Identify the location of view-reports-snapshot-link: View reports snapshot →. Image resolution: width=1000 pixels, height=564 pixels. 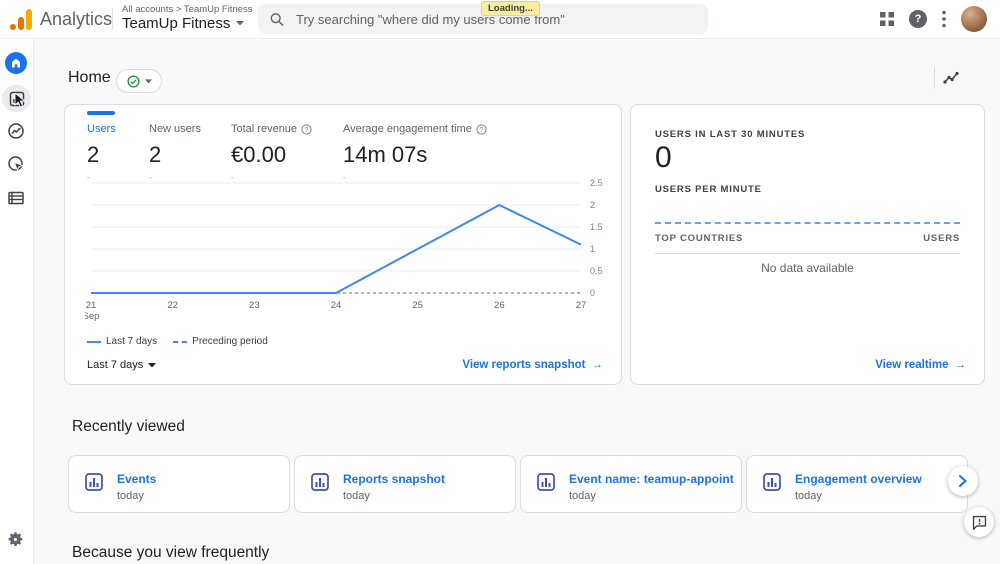
(532, 365).